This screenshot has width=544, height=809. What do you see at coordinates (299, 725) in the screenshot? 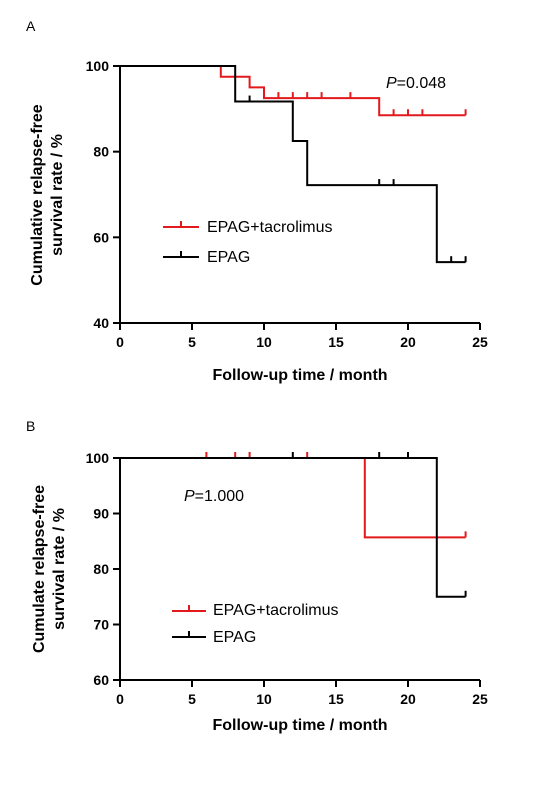
I see `panel-b-x-axis-title: Follow-up time / month` at bounding box center [299, 725].